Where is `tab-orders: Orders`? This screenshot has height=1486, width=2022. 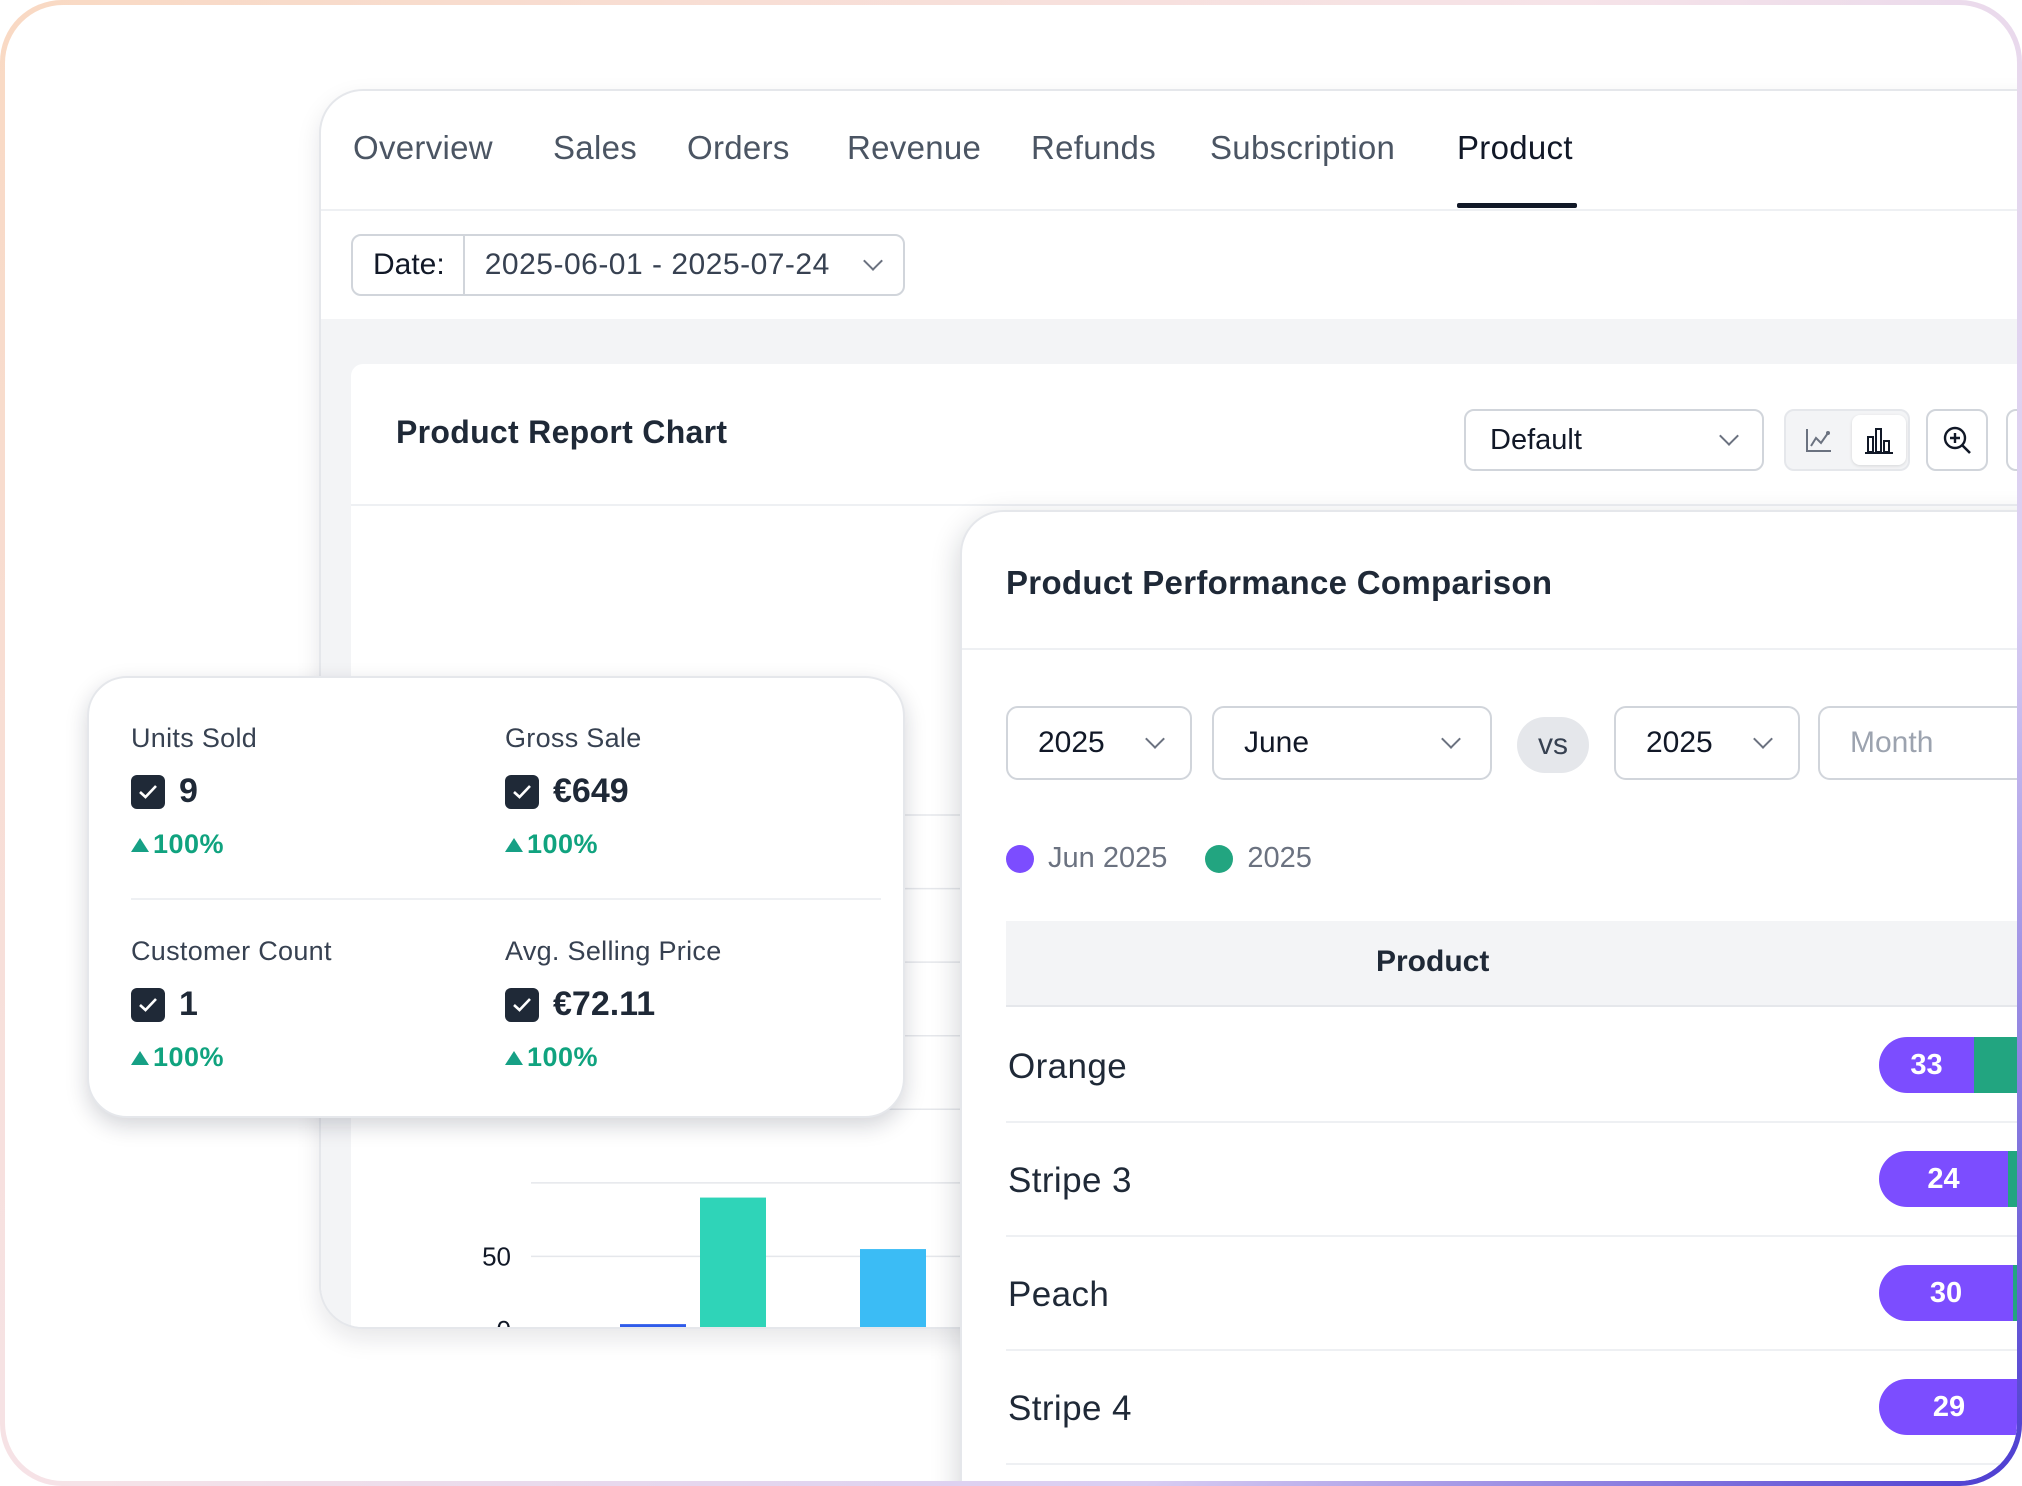 tab-orders: Orders is located at coordinates (738, 147).